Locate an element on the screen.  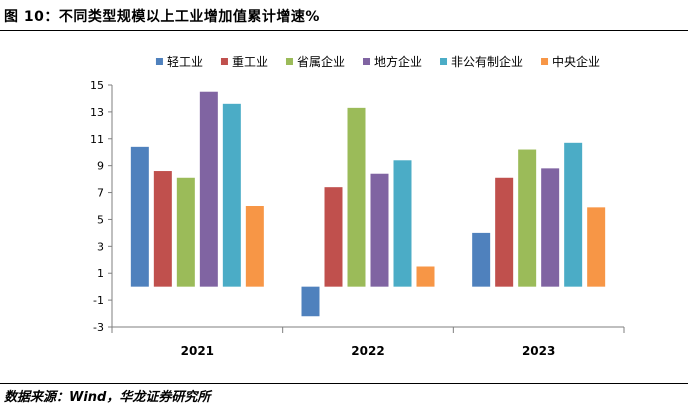
x-tick-label-2022: 2022 is located at coordinates (367, 351).